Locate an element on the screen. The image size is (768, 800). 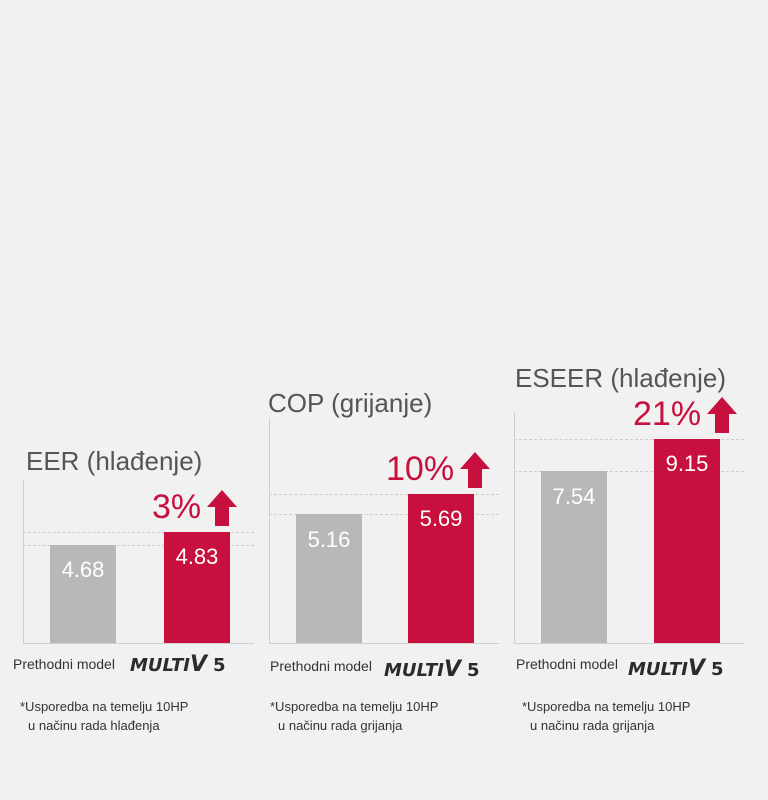
bar-value-label: 4.83 is located at coordinates (197, 556).